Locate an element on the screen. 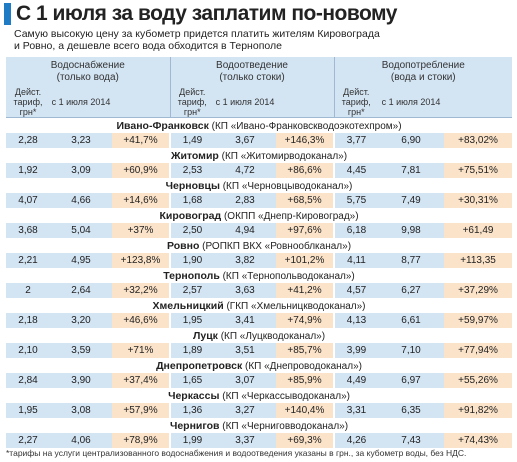 The height and width of the screenshot is (462, 517). tariff-cell: 2,57 is located at coordinates (192, 290).